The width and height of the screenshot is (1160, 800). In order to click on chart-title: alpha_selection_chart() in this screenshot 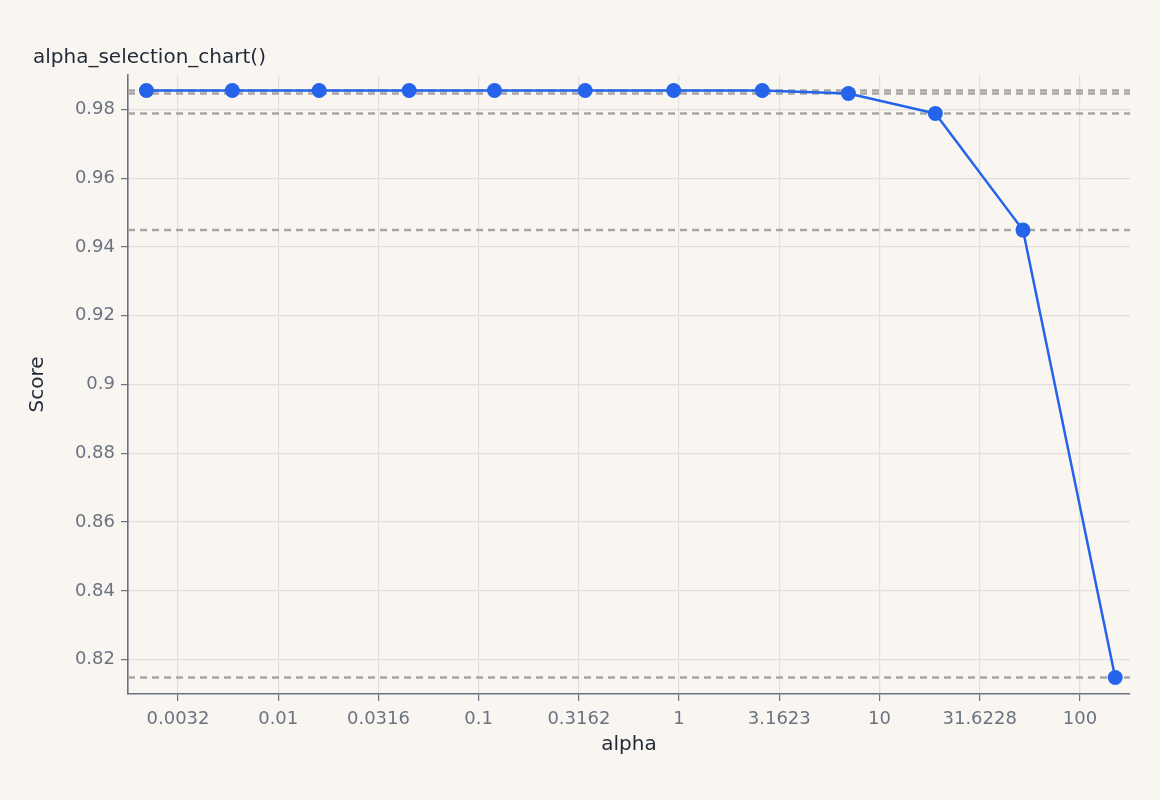, I will do `click(149, 56)`.